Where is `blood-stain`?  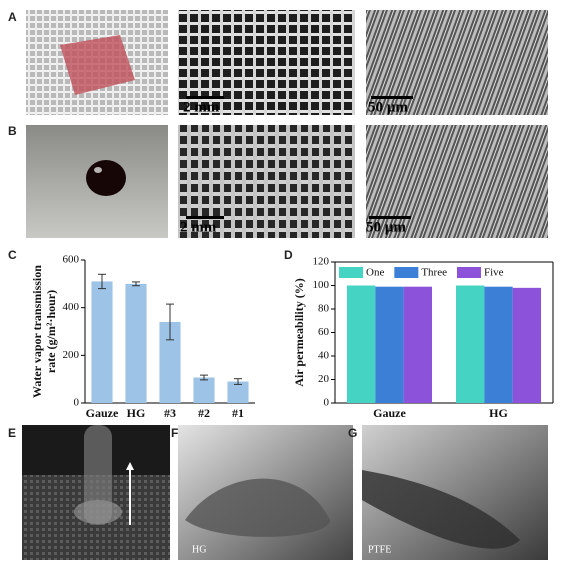
blood-stain is located at coordinates (97, 65).